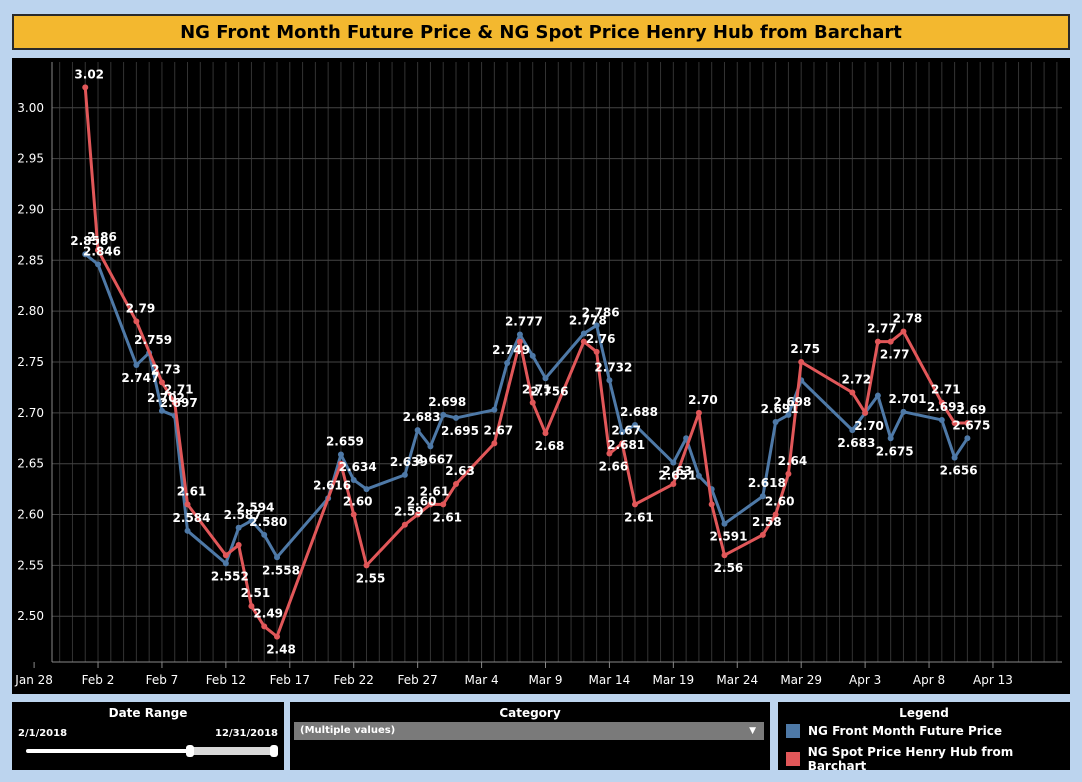  I want to click on data-label: 2.683, so click(856, 443).